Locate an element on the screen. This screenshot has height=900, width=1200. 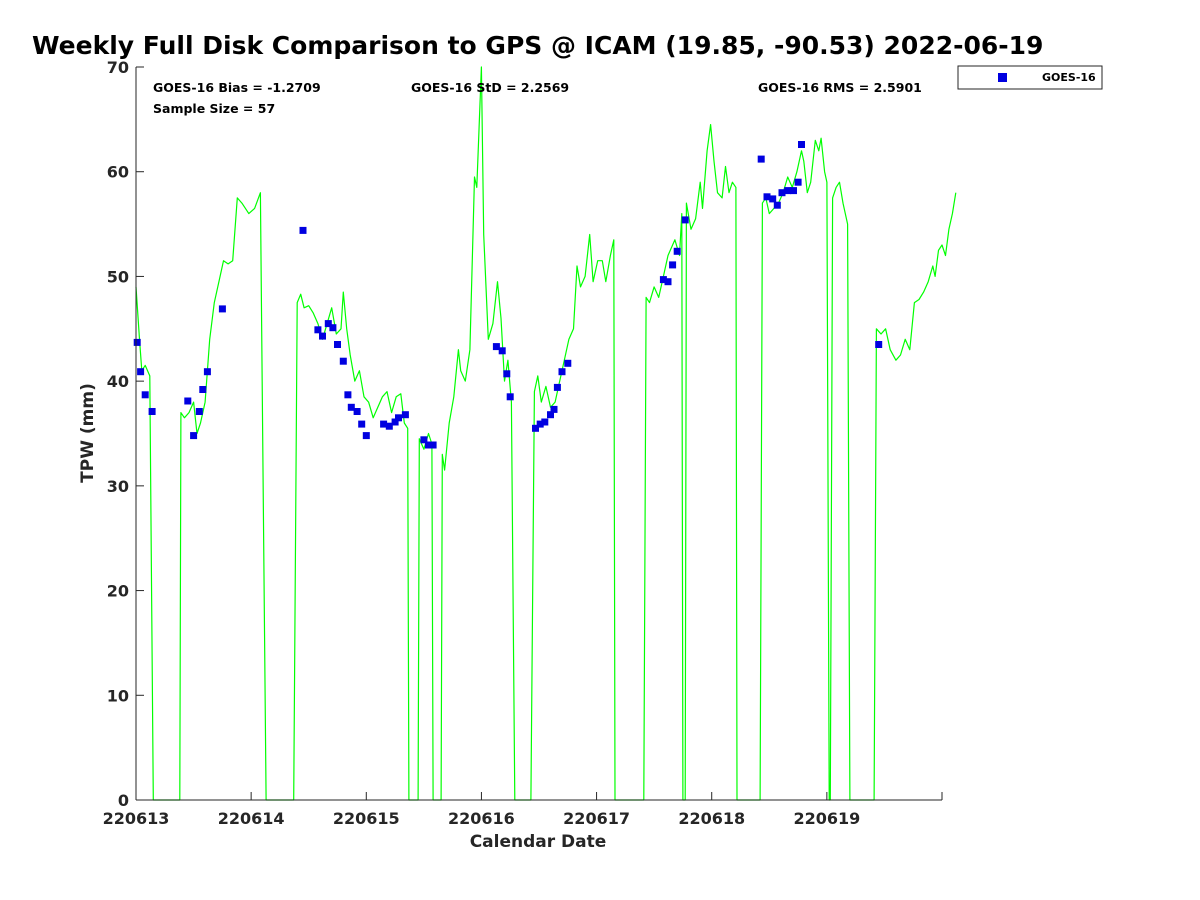
bias-stat: GOES-16 Bias = -1.2709 is located at coordinates (237, 87).